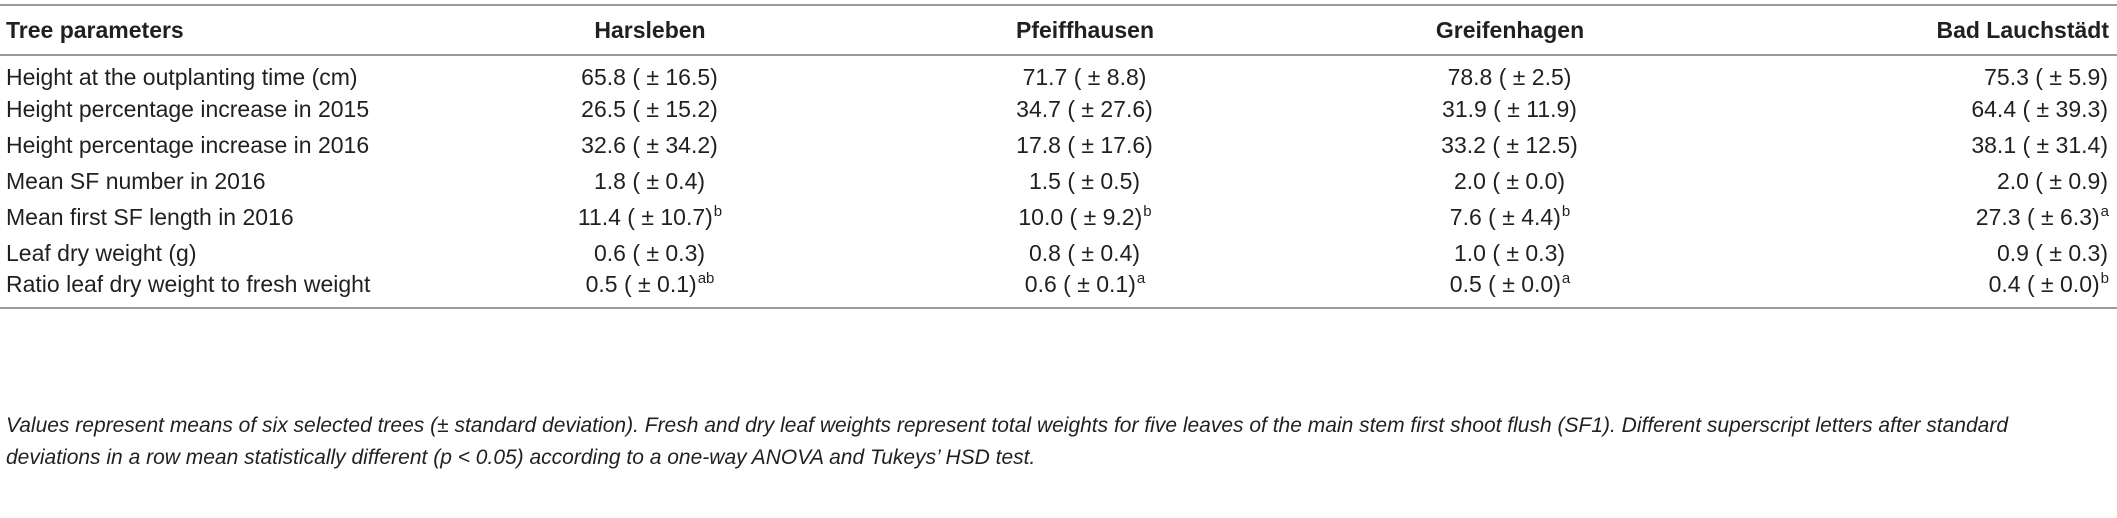 The height and width of the screenshot is (518, 2117). I want to click on cell-bad-lauchstaedt: 27.3 ( ± 6.3)a, so click(2042, 216).